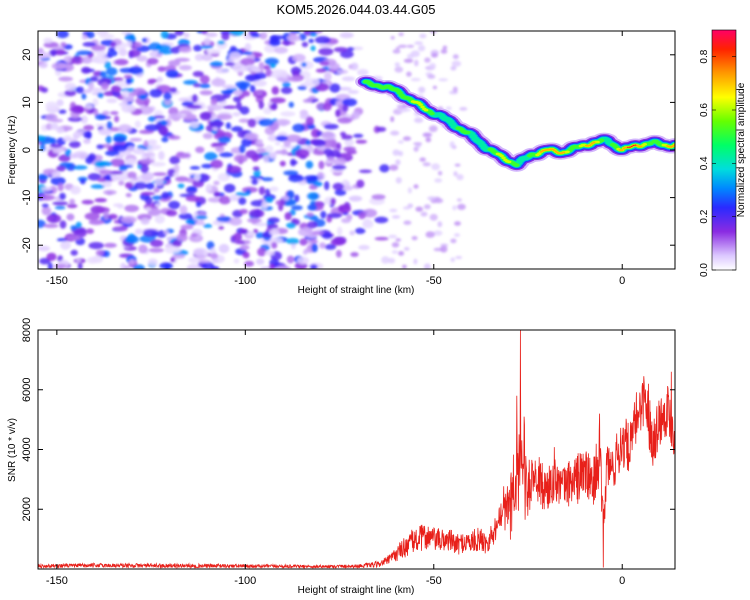 The height and width of the screenshot is (600, 750). What do you see at coordinates (622, 581) in the screenshot?
I see `x-tick-label: 0` at bounding box center [622, 581].